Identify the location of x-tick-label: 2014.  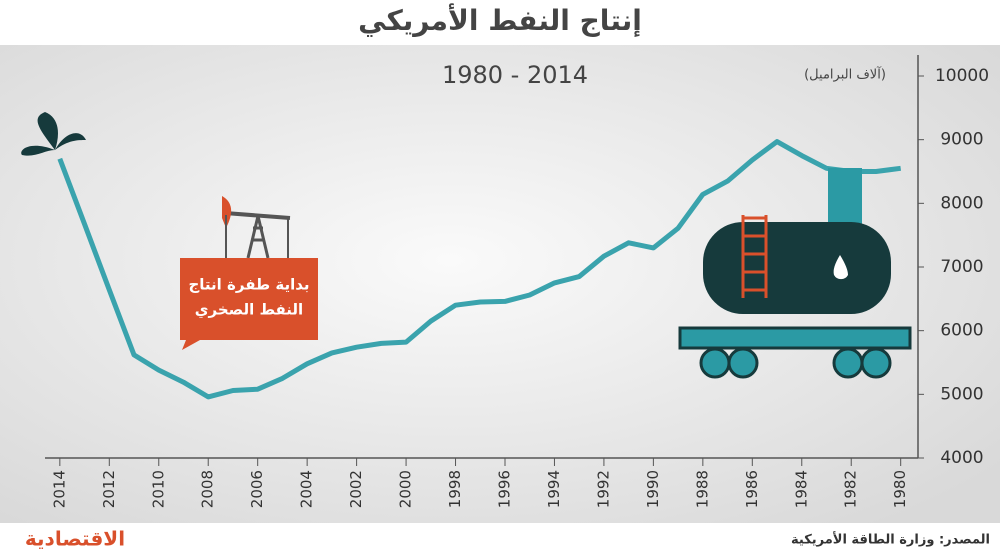
(59, 489).